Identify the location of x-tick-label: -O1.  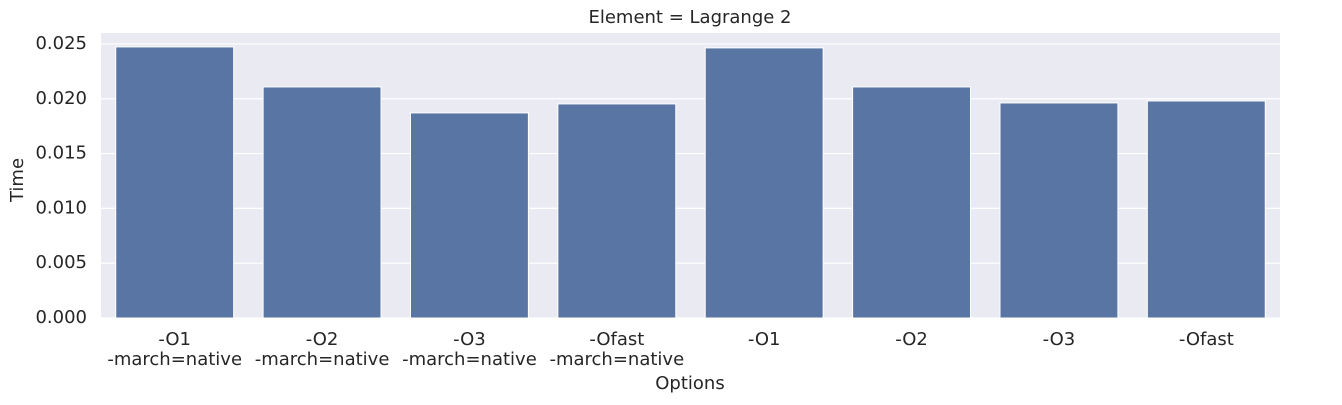
(764, 339).